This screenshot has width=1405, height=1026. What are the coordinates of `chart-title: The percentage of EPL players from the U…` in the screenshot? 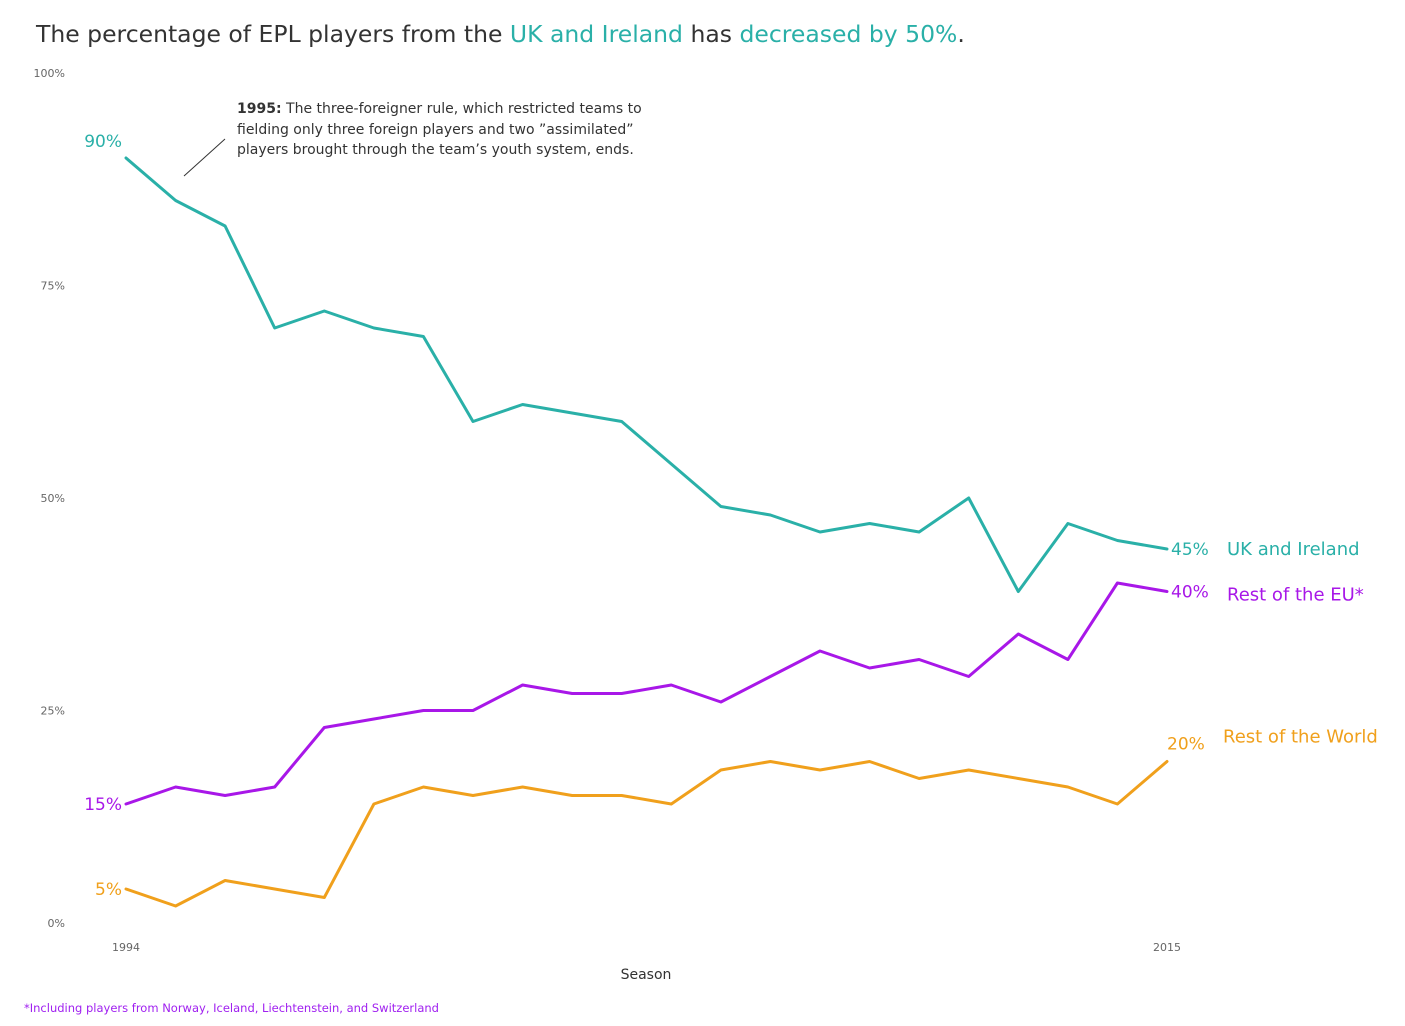 It's located at (500, 34).